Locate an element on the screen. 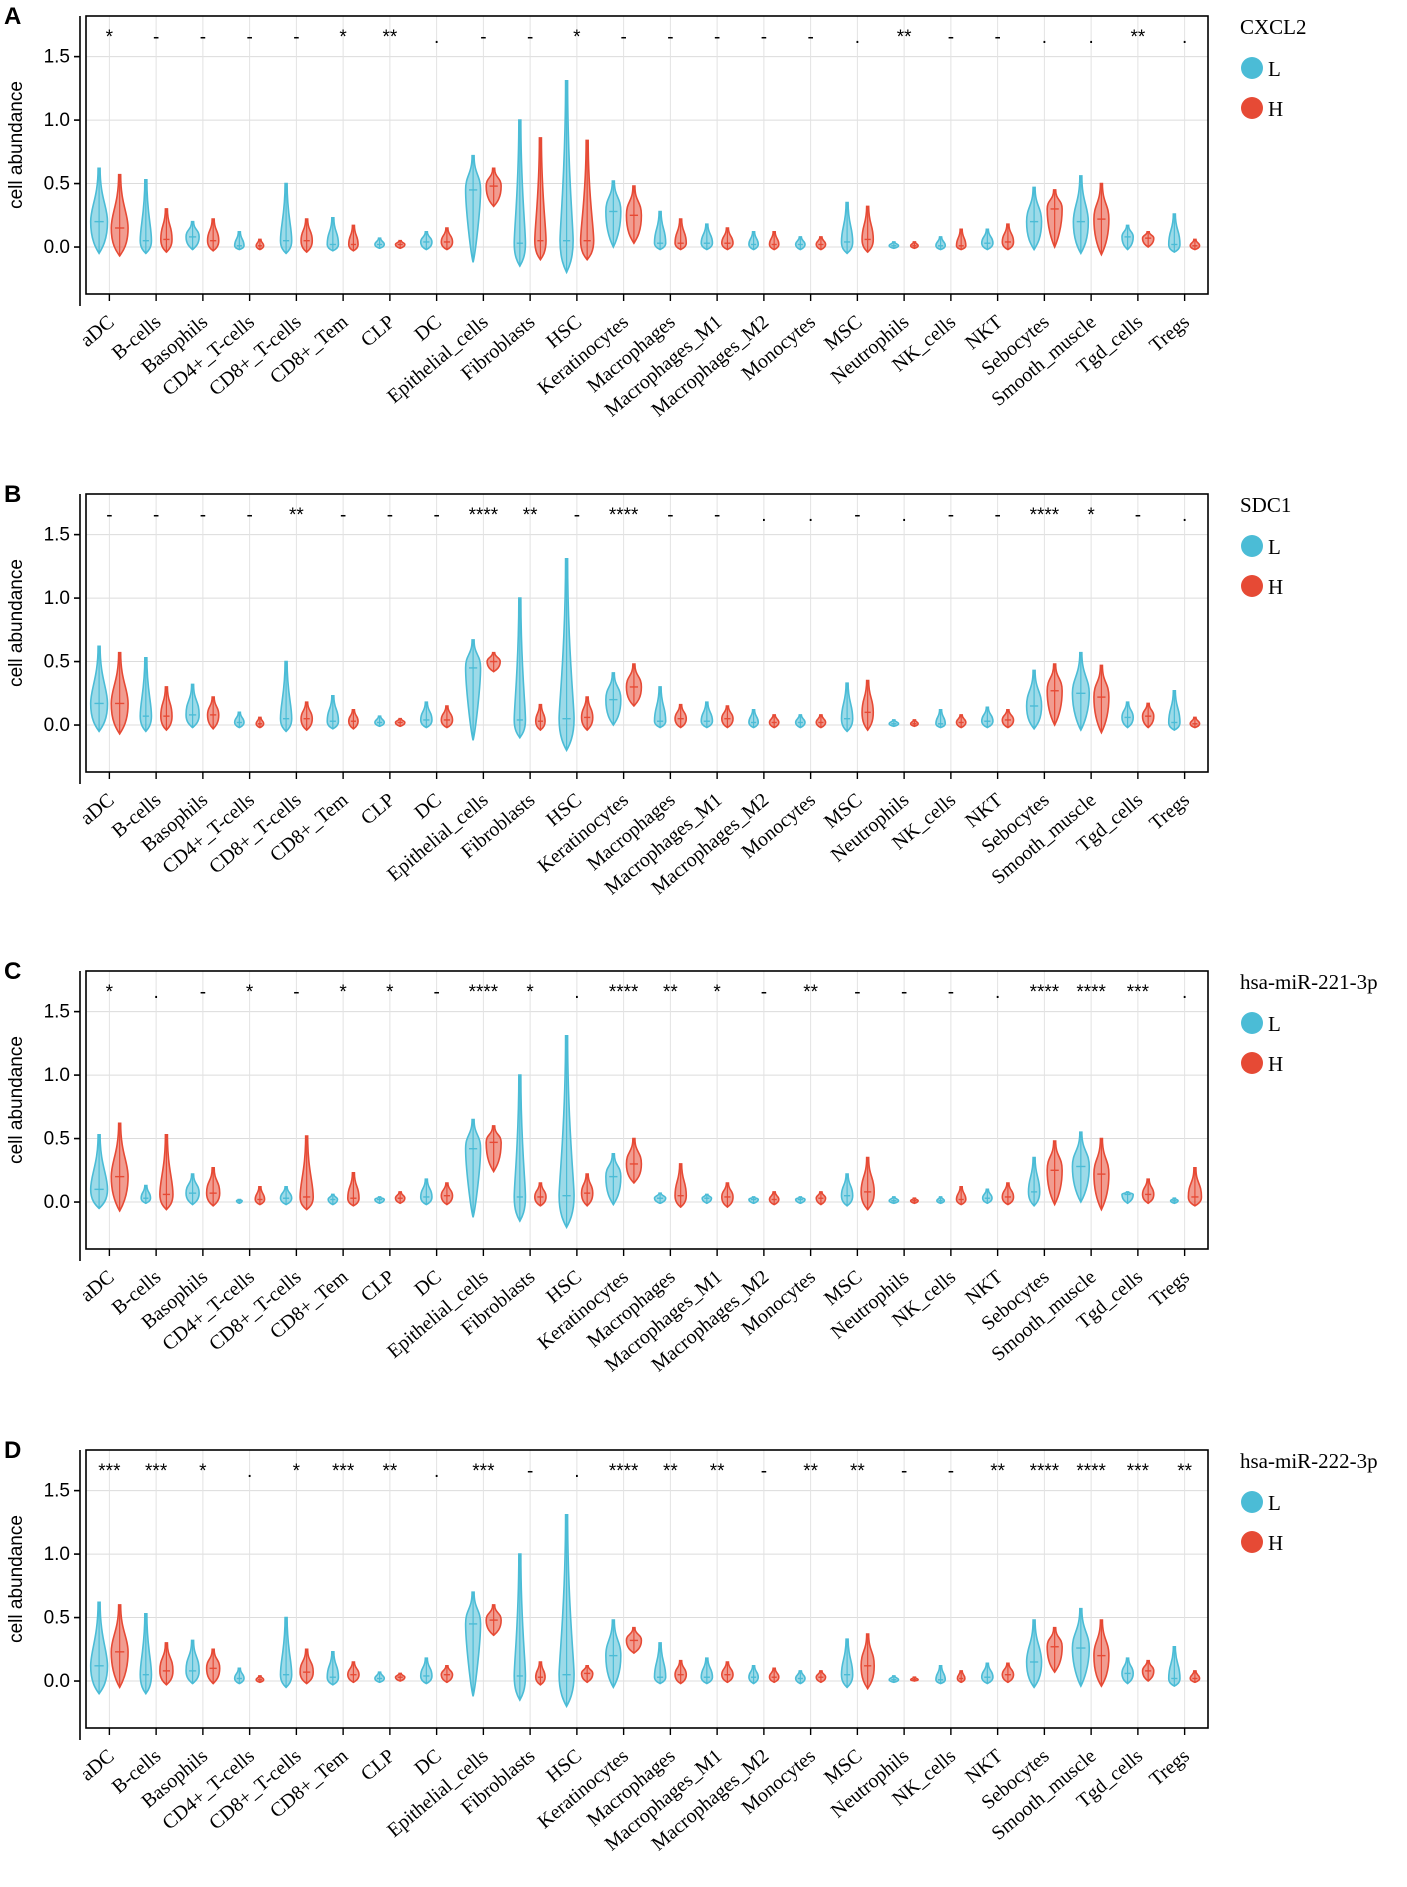  legend-title: SDC1 is located at coordinates (1265, 505).